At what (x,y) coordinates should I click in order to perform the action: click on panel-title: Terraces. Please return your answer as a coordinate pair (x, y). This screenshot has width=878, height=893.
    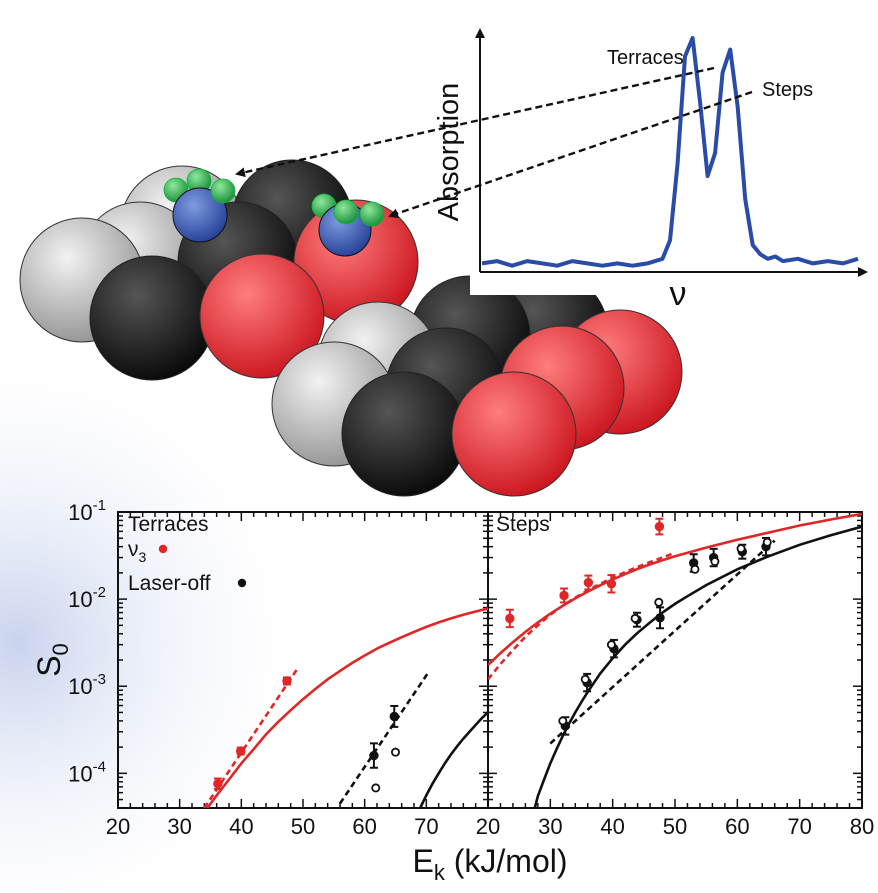
    Looking at the image, I should click on (168, 524).